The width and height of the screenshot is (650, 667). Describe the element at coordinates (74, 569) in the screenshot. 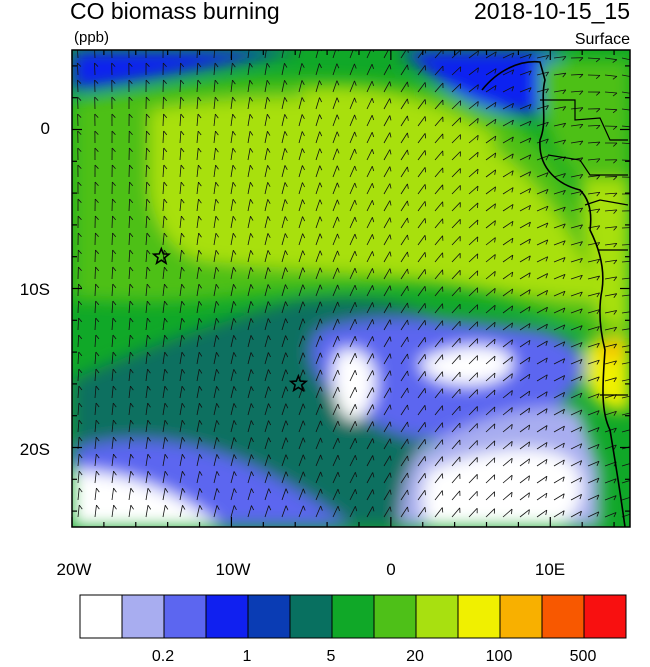

I see `lon-label-20w: 20W` at that location.